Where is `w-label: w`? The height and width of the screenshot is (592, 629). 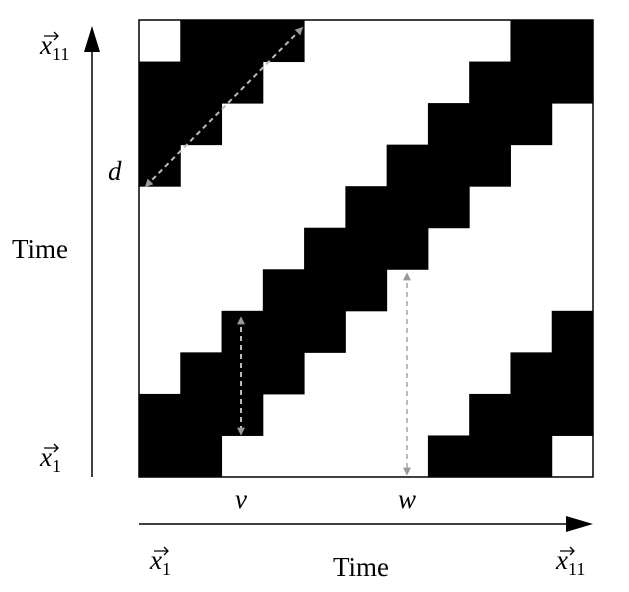 w-label: w is located at coordinates (407, 499).